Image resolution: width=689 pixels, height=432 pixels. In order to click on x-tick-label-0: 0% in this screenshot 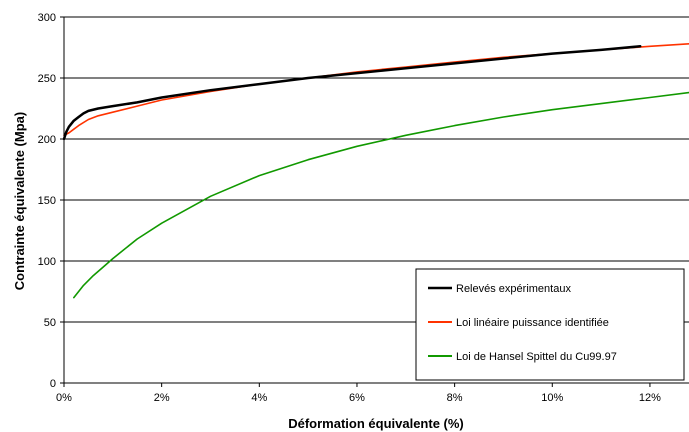, I will do `click(64, 398)`.